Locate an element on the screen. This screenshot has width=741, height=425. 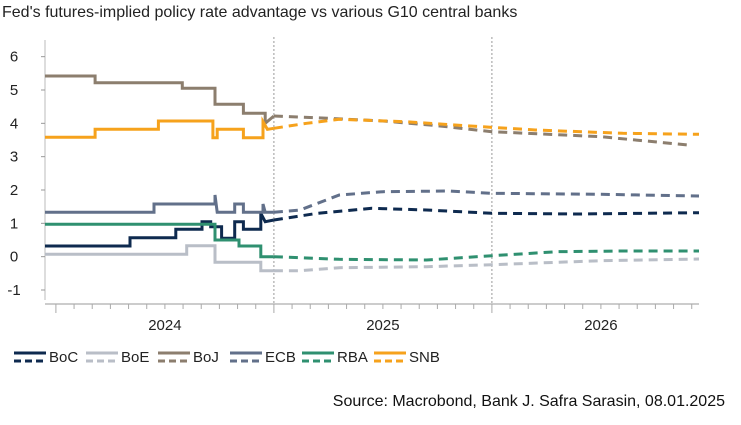
series-boj-historical is located at coordinates (160, 100).